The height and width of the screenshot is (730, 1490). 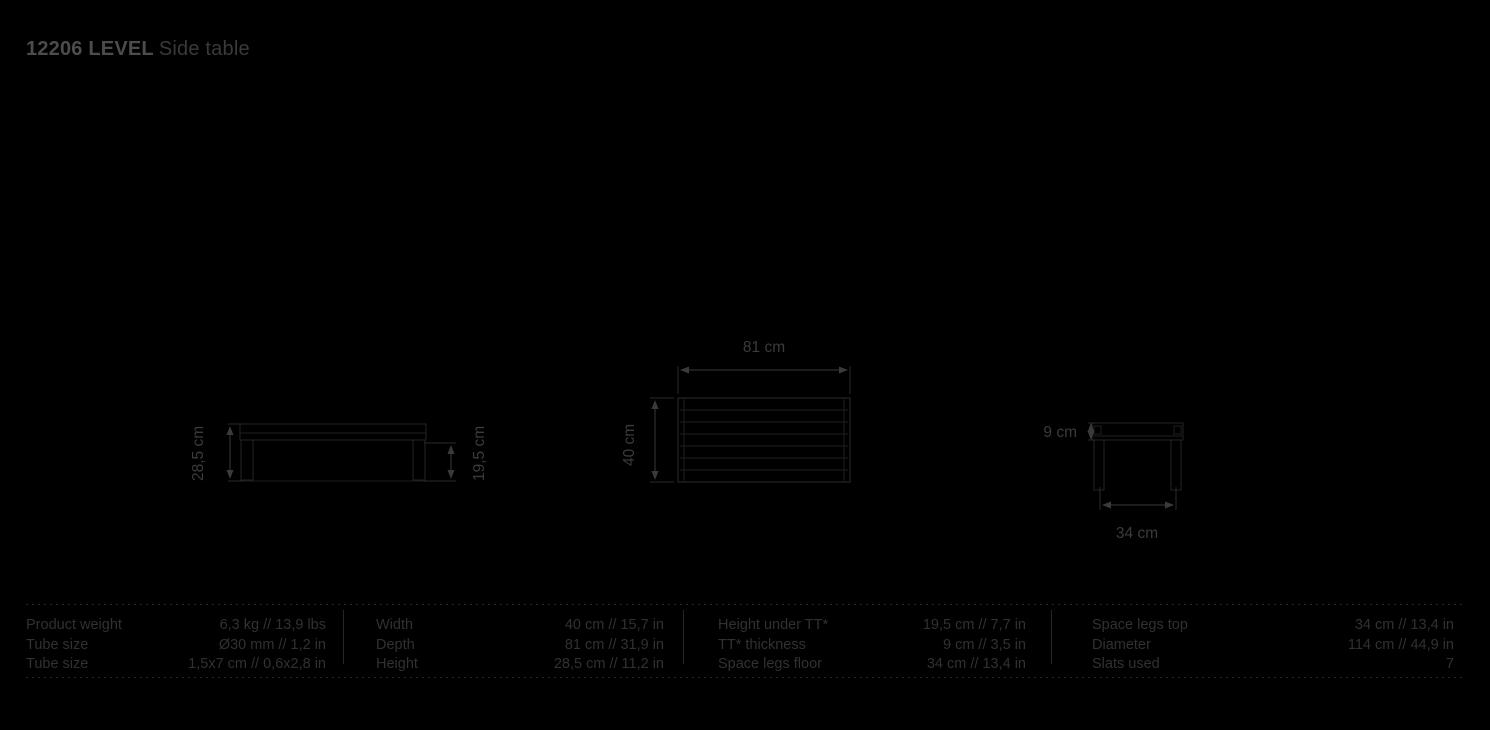 What do you see at coordinates (530, 646) in the screenshot?
I see `spec-row: Depth 81 cm // 31,9 in` at bounding box center [530, 646].